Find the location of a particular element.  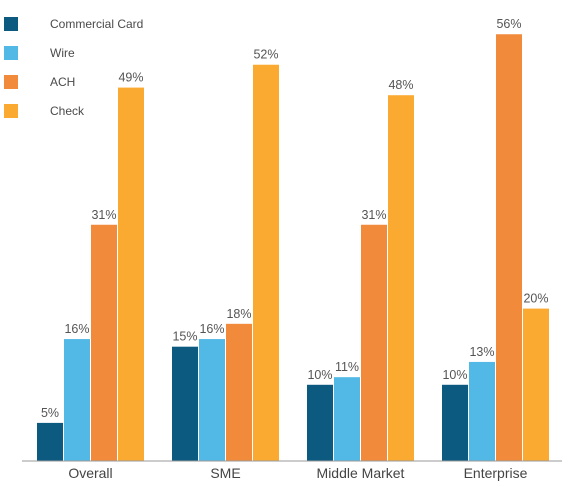

value-label-enterprise-commercial-card: 10% is located at coordinates (454, 375).